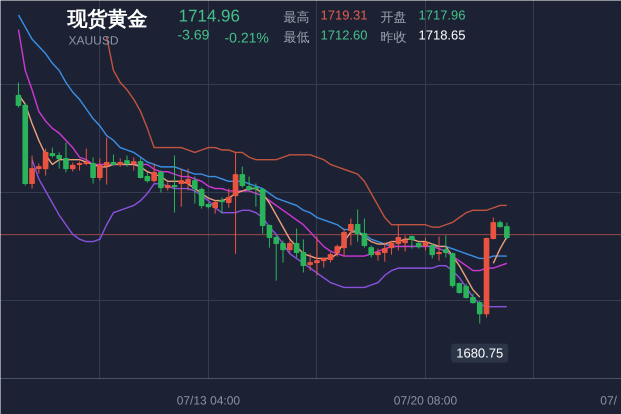  I want to click on text: 1714.96, so click(209, 16).